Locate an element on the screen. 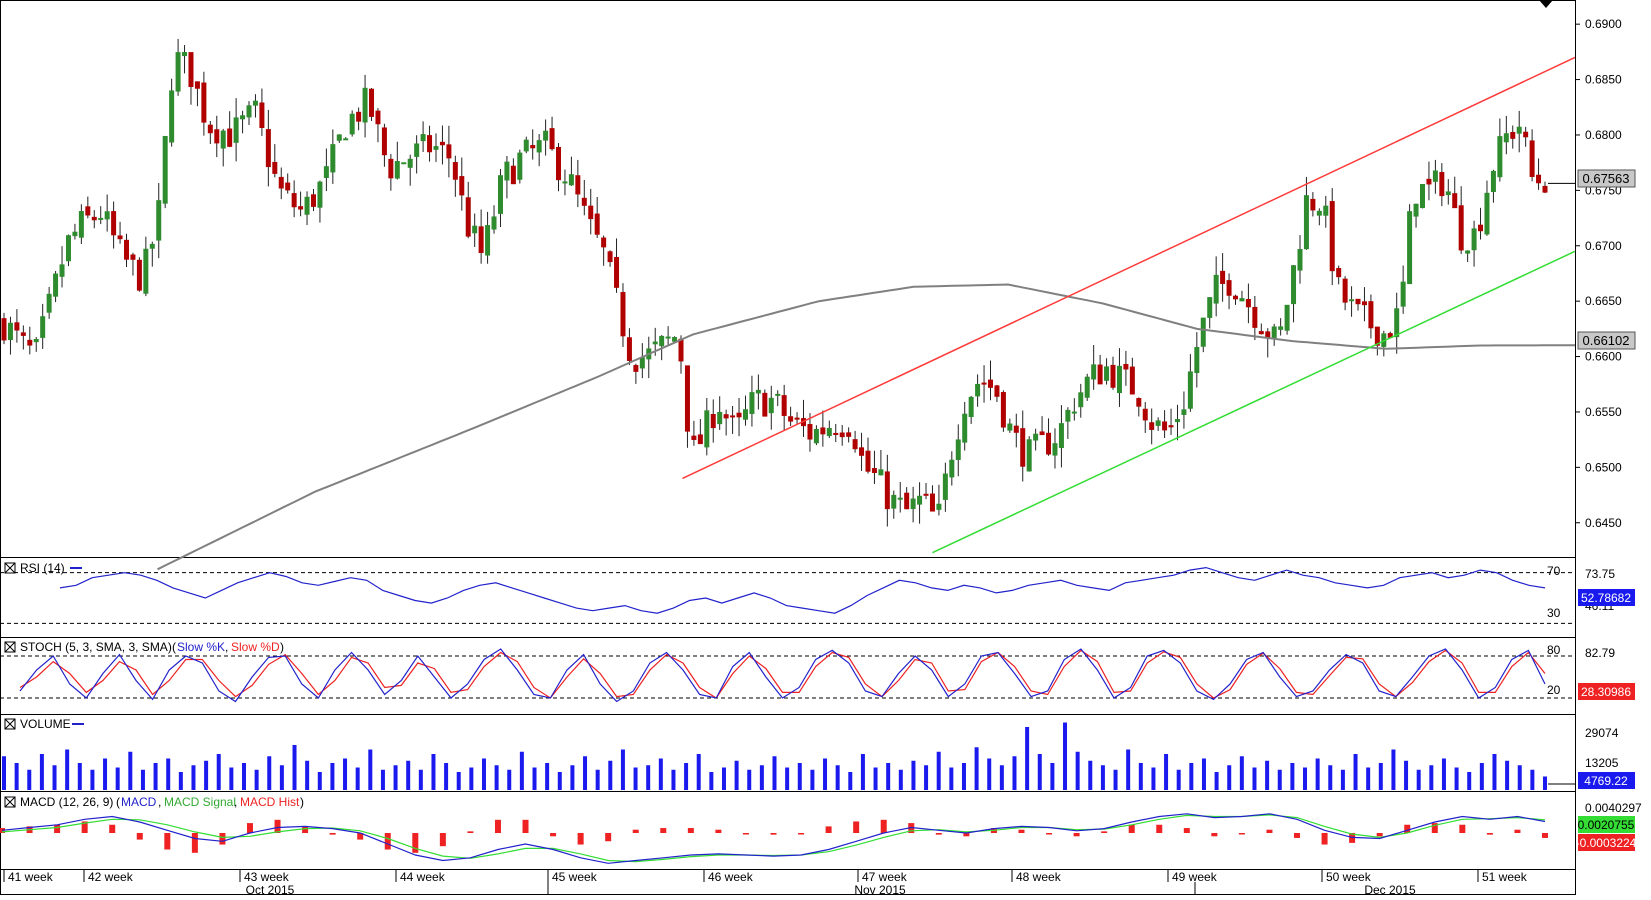  rsi-line is located at coordinates (802, 590).